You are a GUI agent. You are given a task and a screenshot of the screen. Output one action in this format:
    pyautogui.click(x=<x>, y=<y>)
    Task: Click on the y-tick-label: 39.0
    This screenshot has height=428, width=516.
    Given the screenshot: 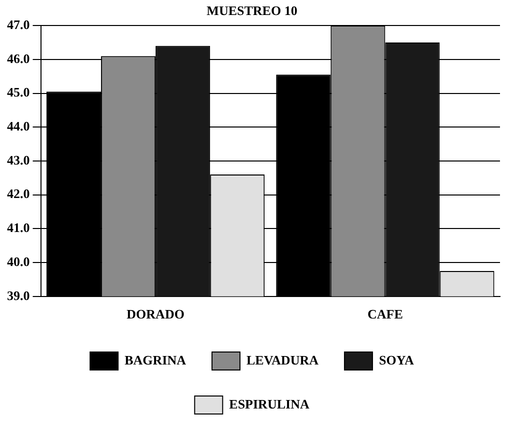 What is the action you would take?
    pyautogui.click(x=18, y=295)
    